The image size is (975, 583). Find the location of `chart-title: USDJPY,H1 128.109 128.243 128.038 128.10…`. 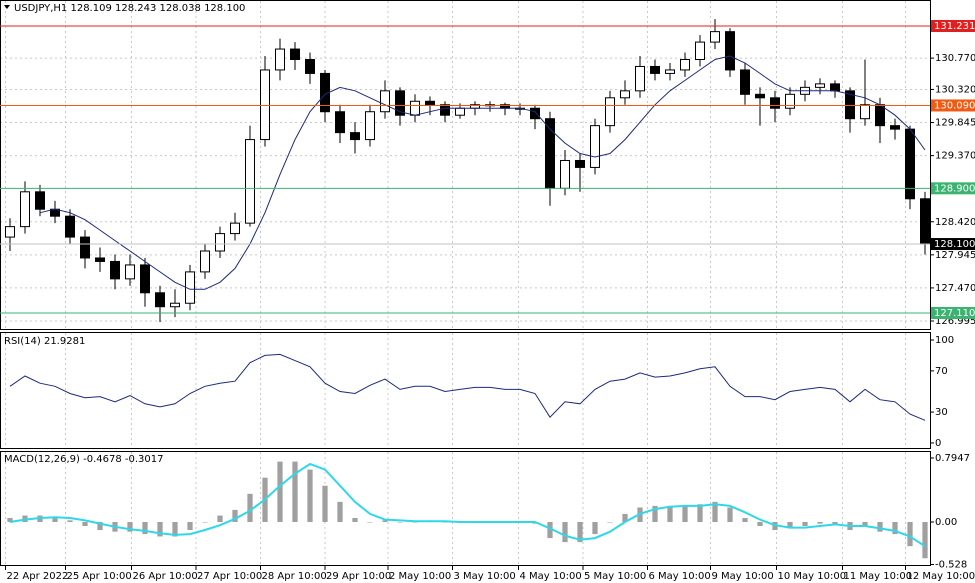

chart-title: USDJPY,H1 128.109 128.243 128.038 128.10… is located at coordinates (129, 8).